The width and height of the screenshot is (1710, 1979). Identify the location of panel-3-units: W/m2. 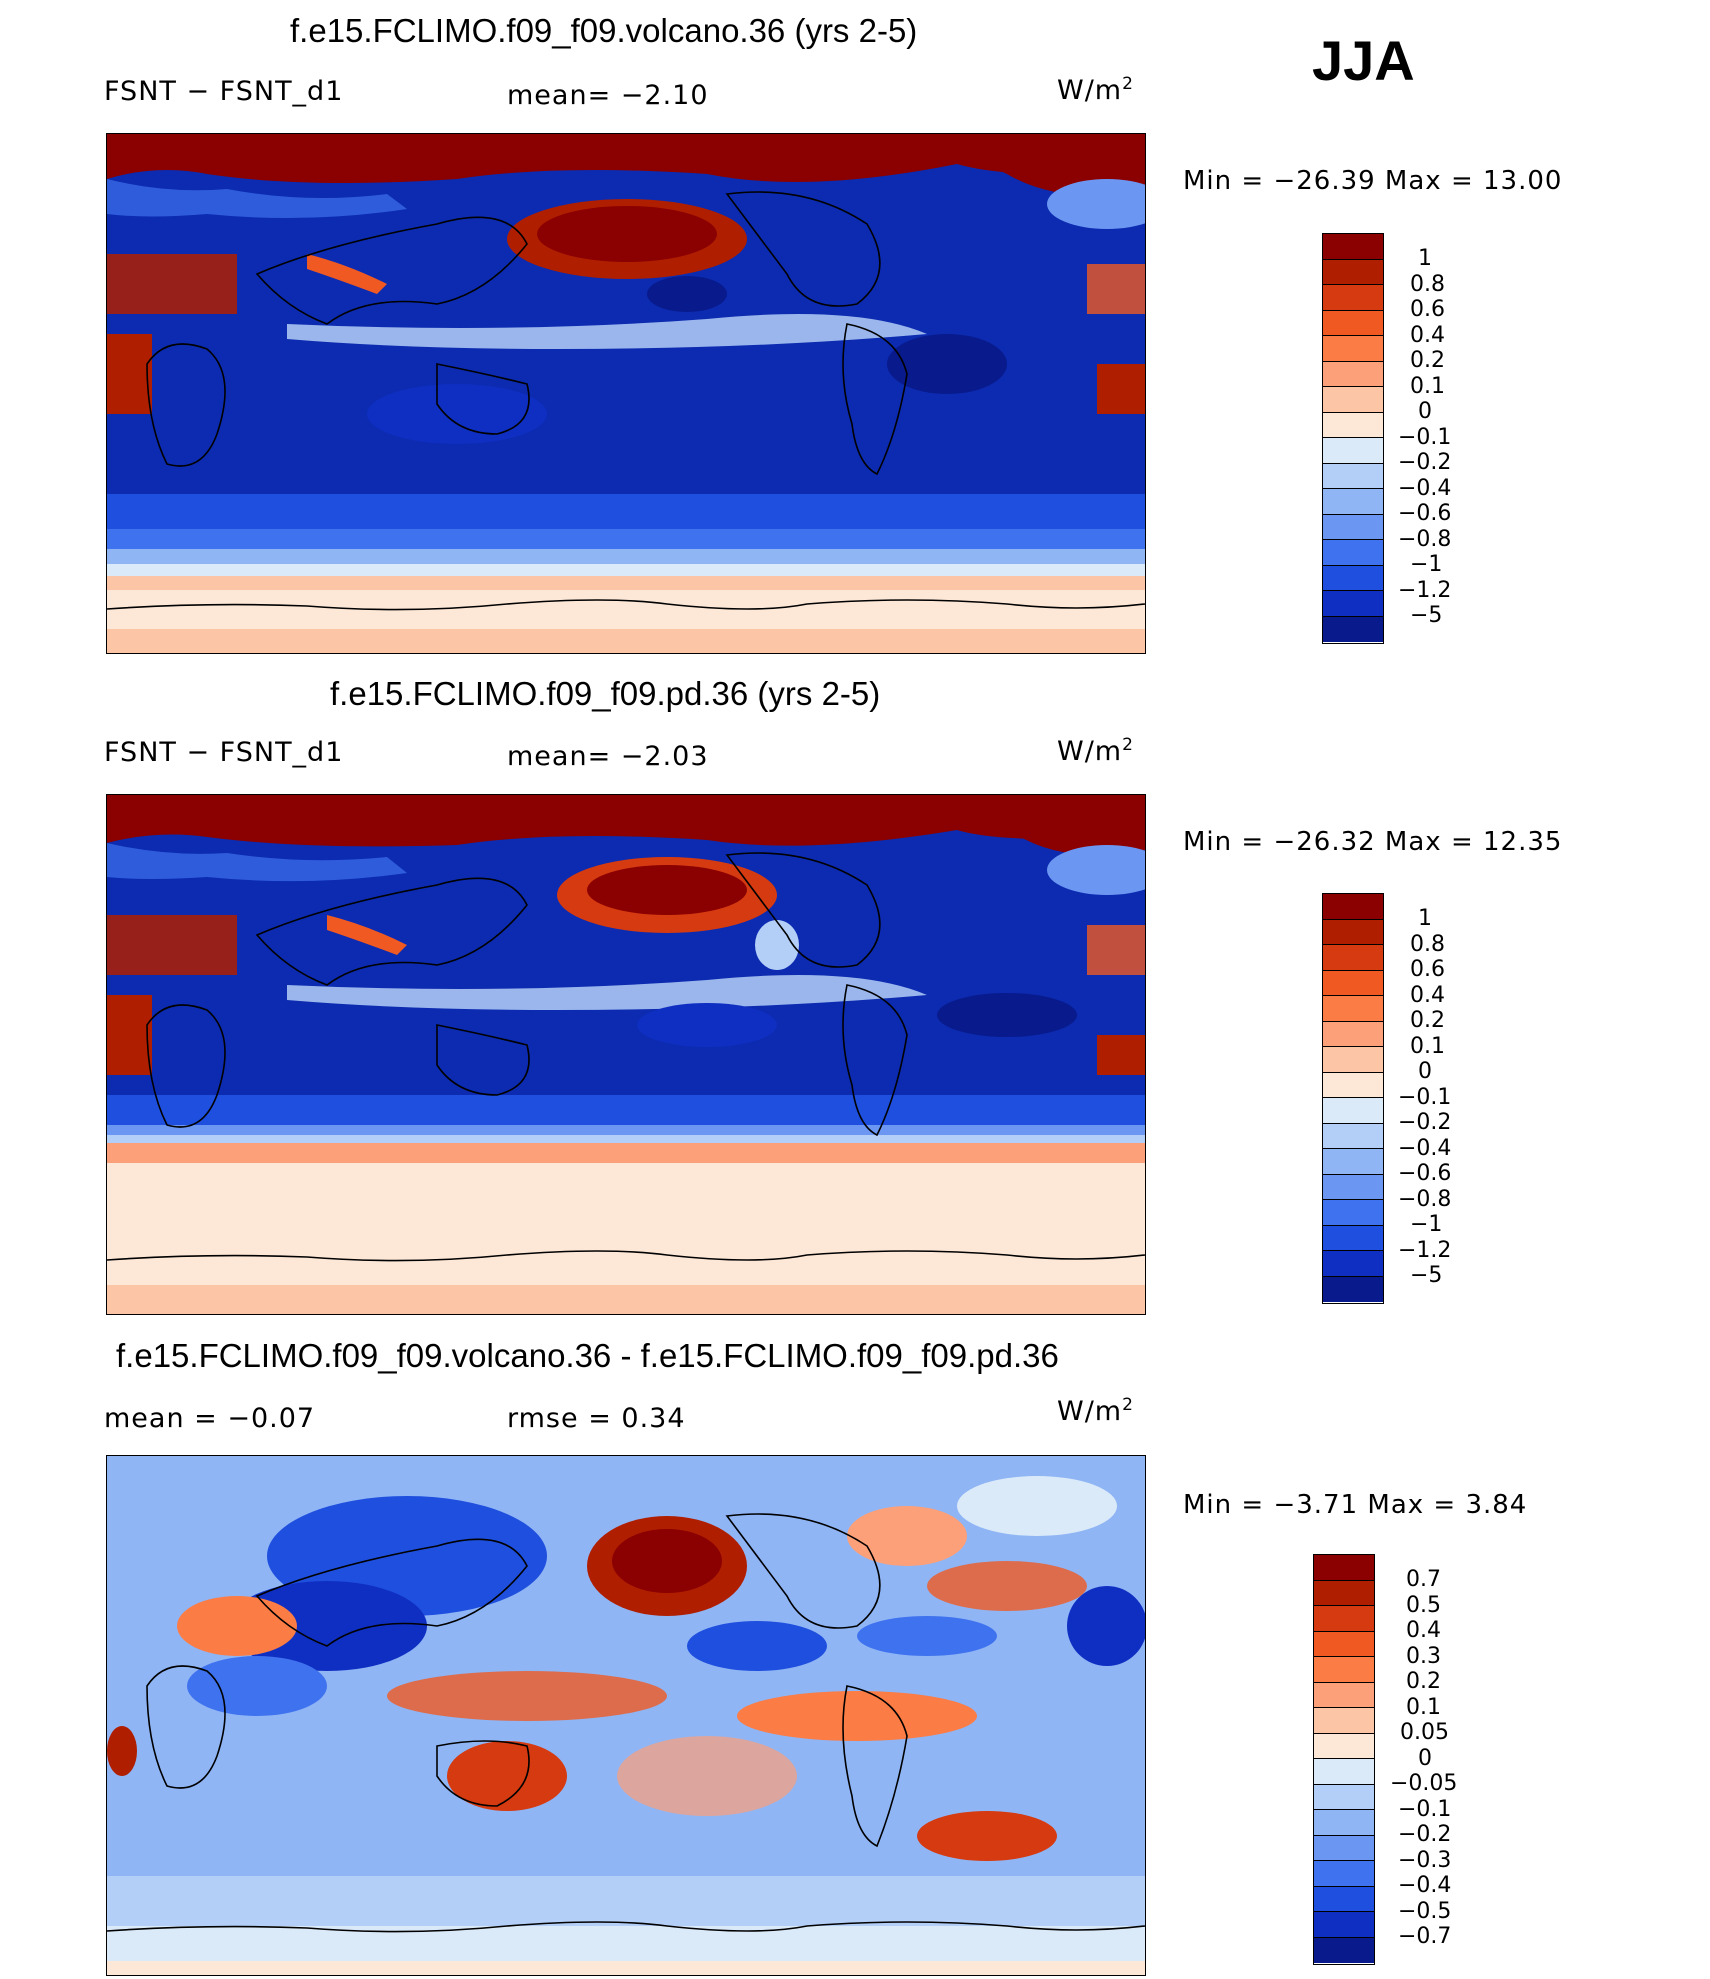
(1095, 1411).